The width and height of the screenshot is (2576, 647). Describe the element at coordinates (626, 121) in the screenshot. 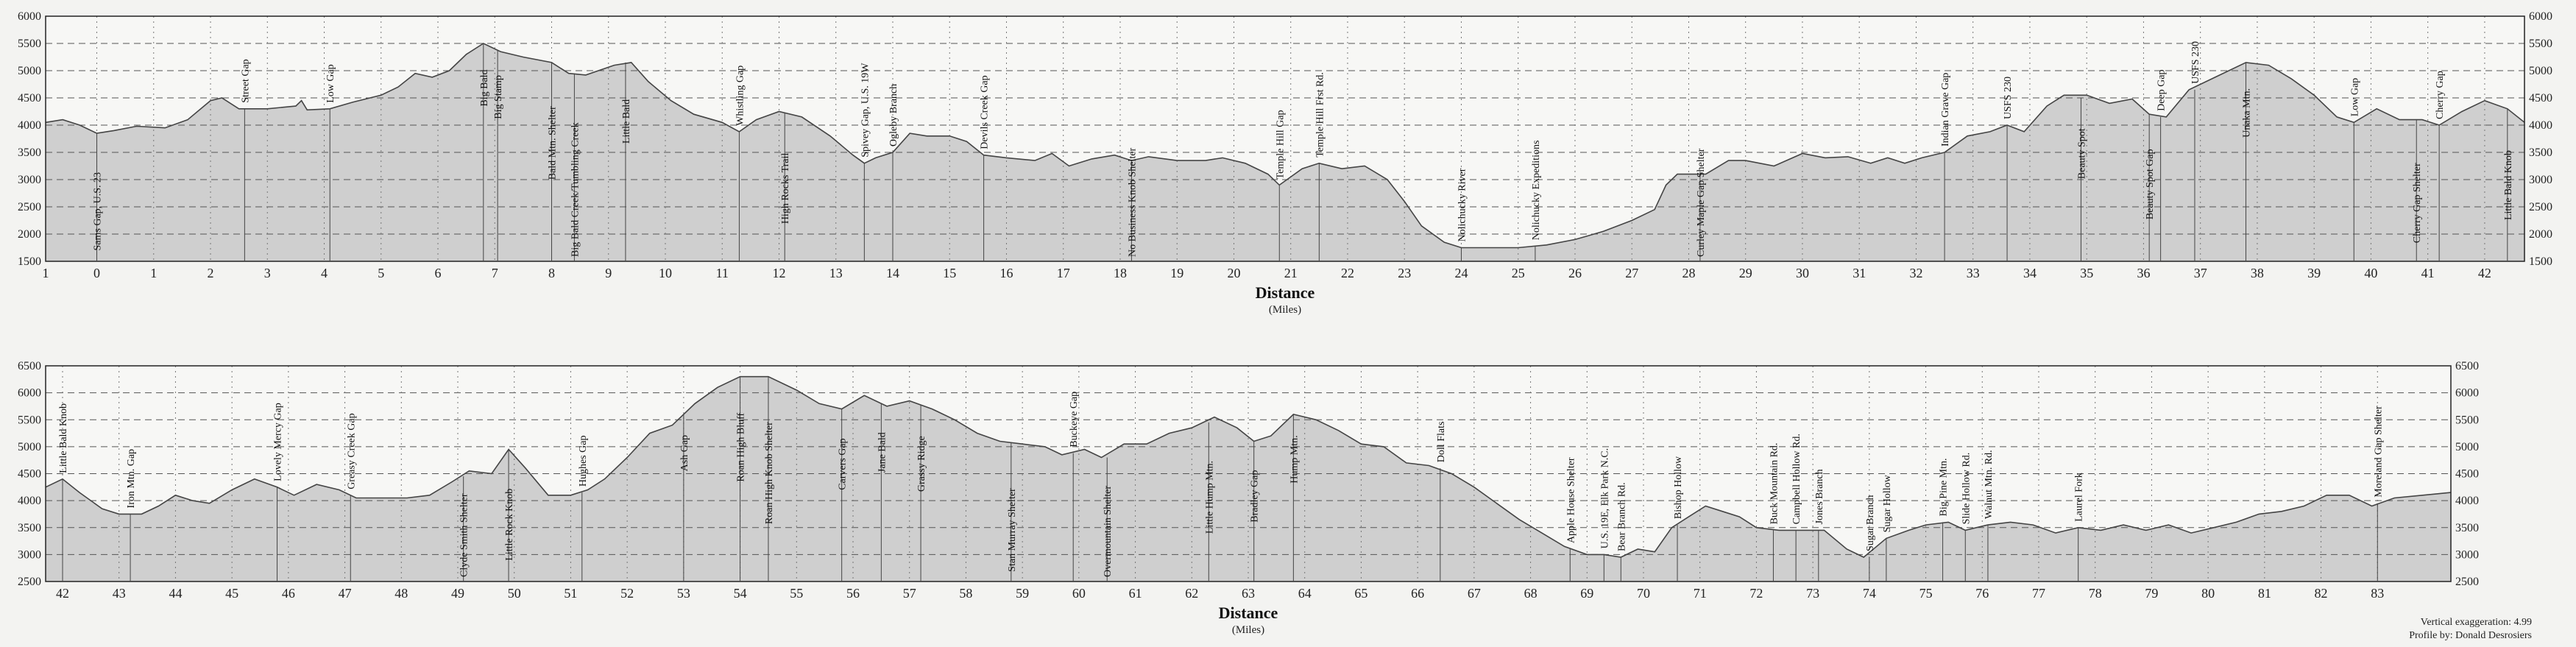

I see `landmark-label: Little Bald` at that location.